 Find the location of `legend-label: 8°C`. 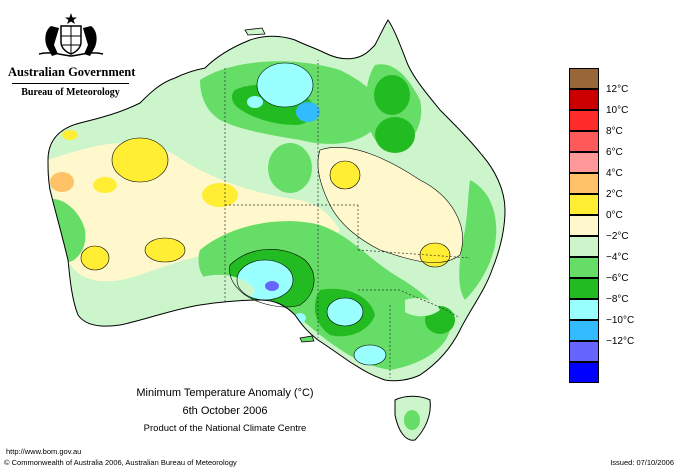

legend-label: 8°C is located at coordinates (614, 131).